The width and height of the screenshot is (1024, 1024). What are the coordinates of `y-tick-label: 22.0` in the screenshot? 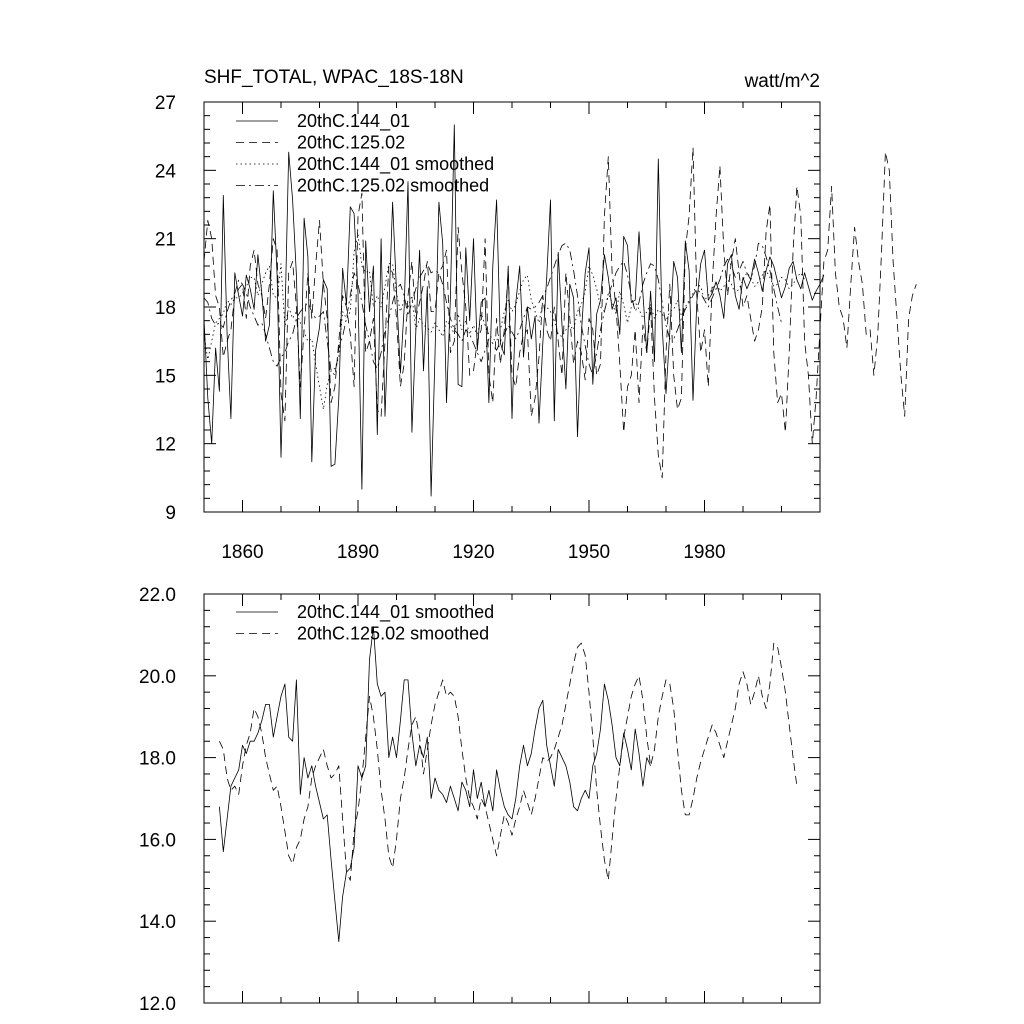 It's located at (157, 595).